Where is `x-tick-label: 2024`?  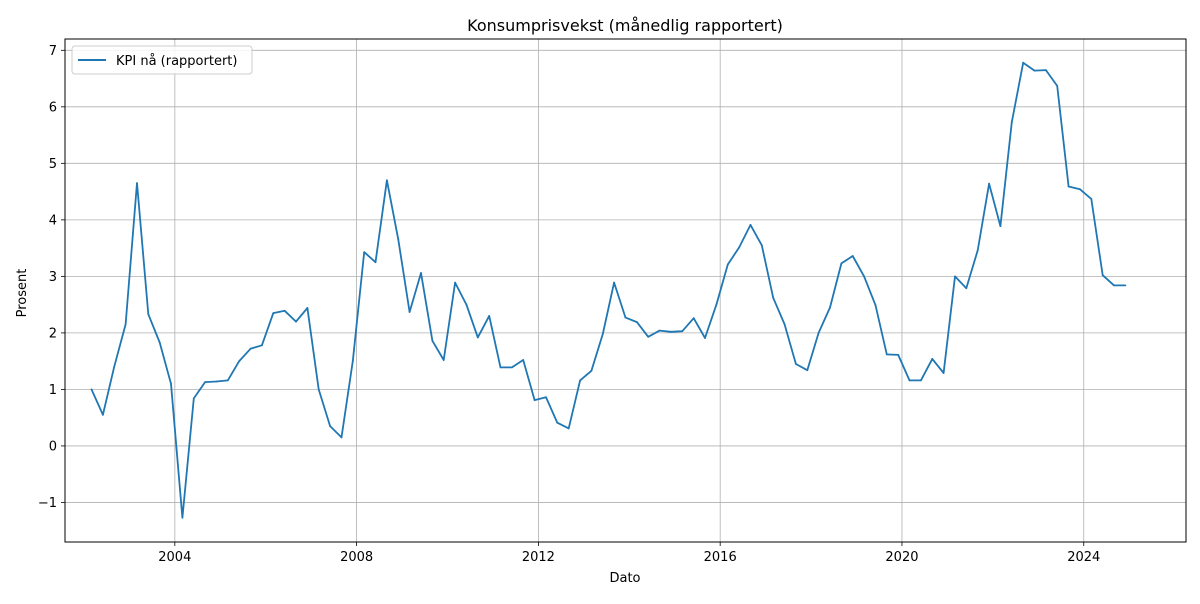
x-tick-label: 2024 is located at coordinates (1083, 557).